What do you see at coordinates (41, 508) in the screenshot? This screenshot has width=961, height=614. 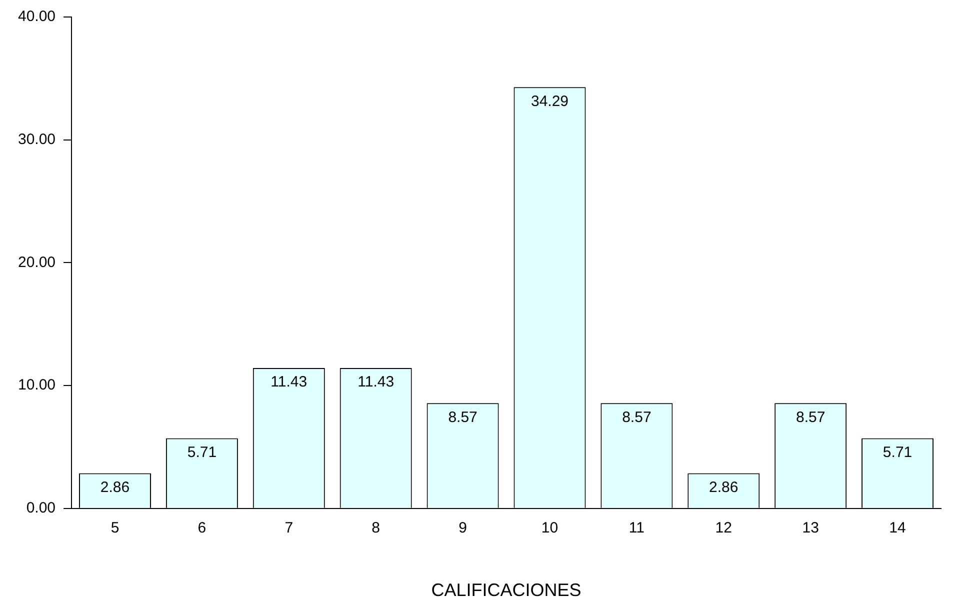 I see `y-tick-label: 0.00` at bounding box center [41, 508].